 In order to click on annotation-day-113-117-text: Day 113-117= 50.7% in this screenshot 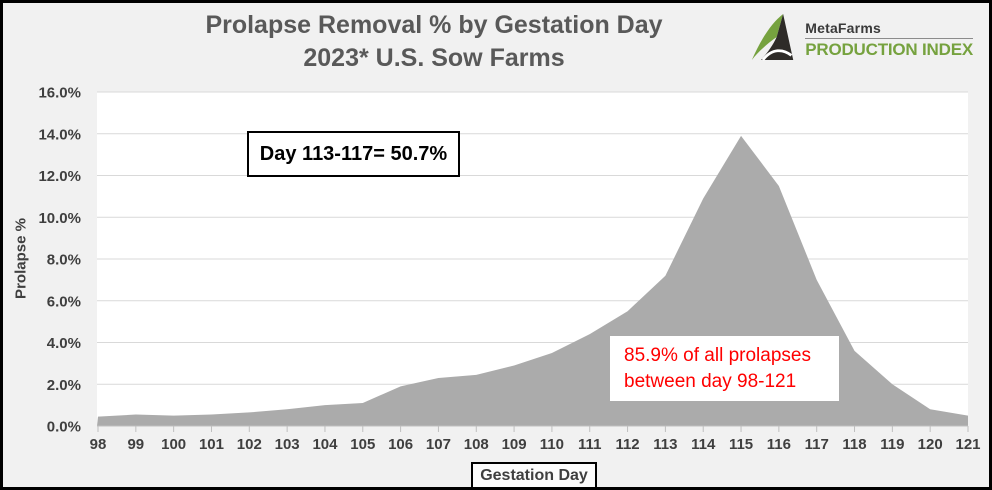, I will do `click(353, 154)`.